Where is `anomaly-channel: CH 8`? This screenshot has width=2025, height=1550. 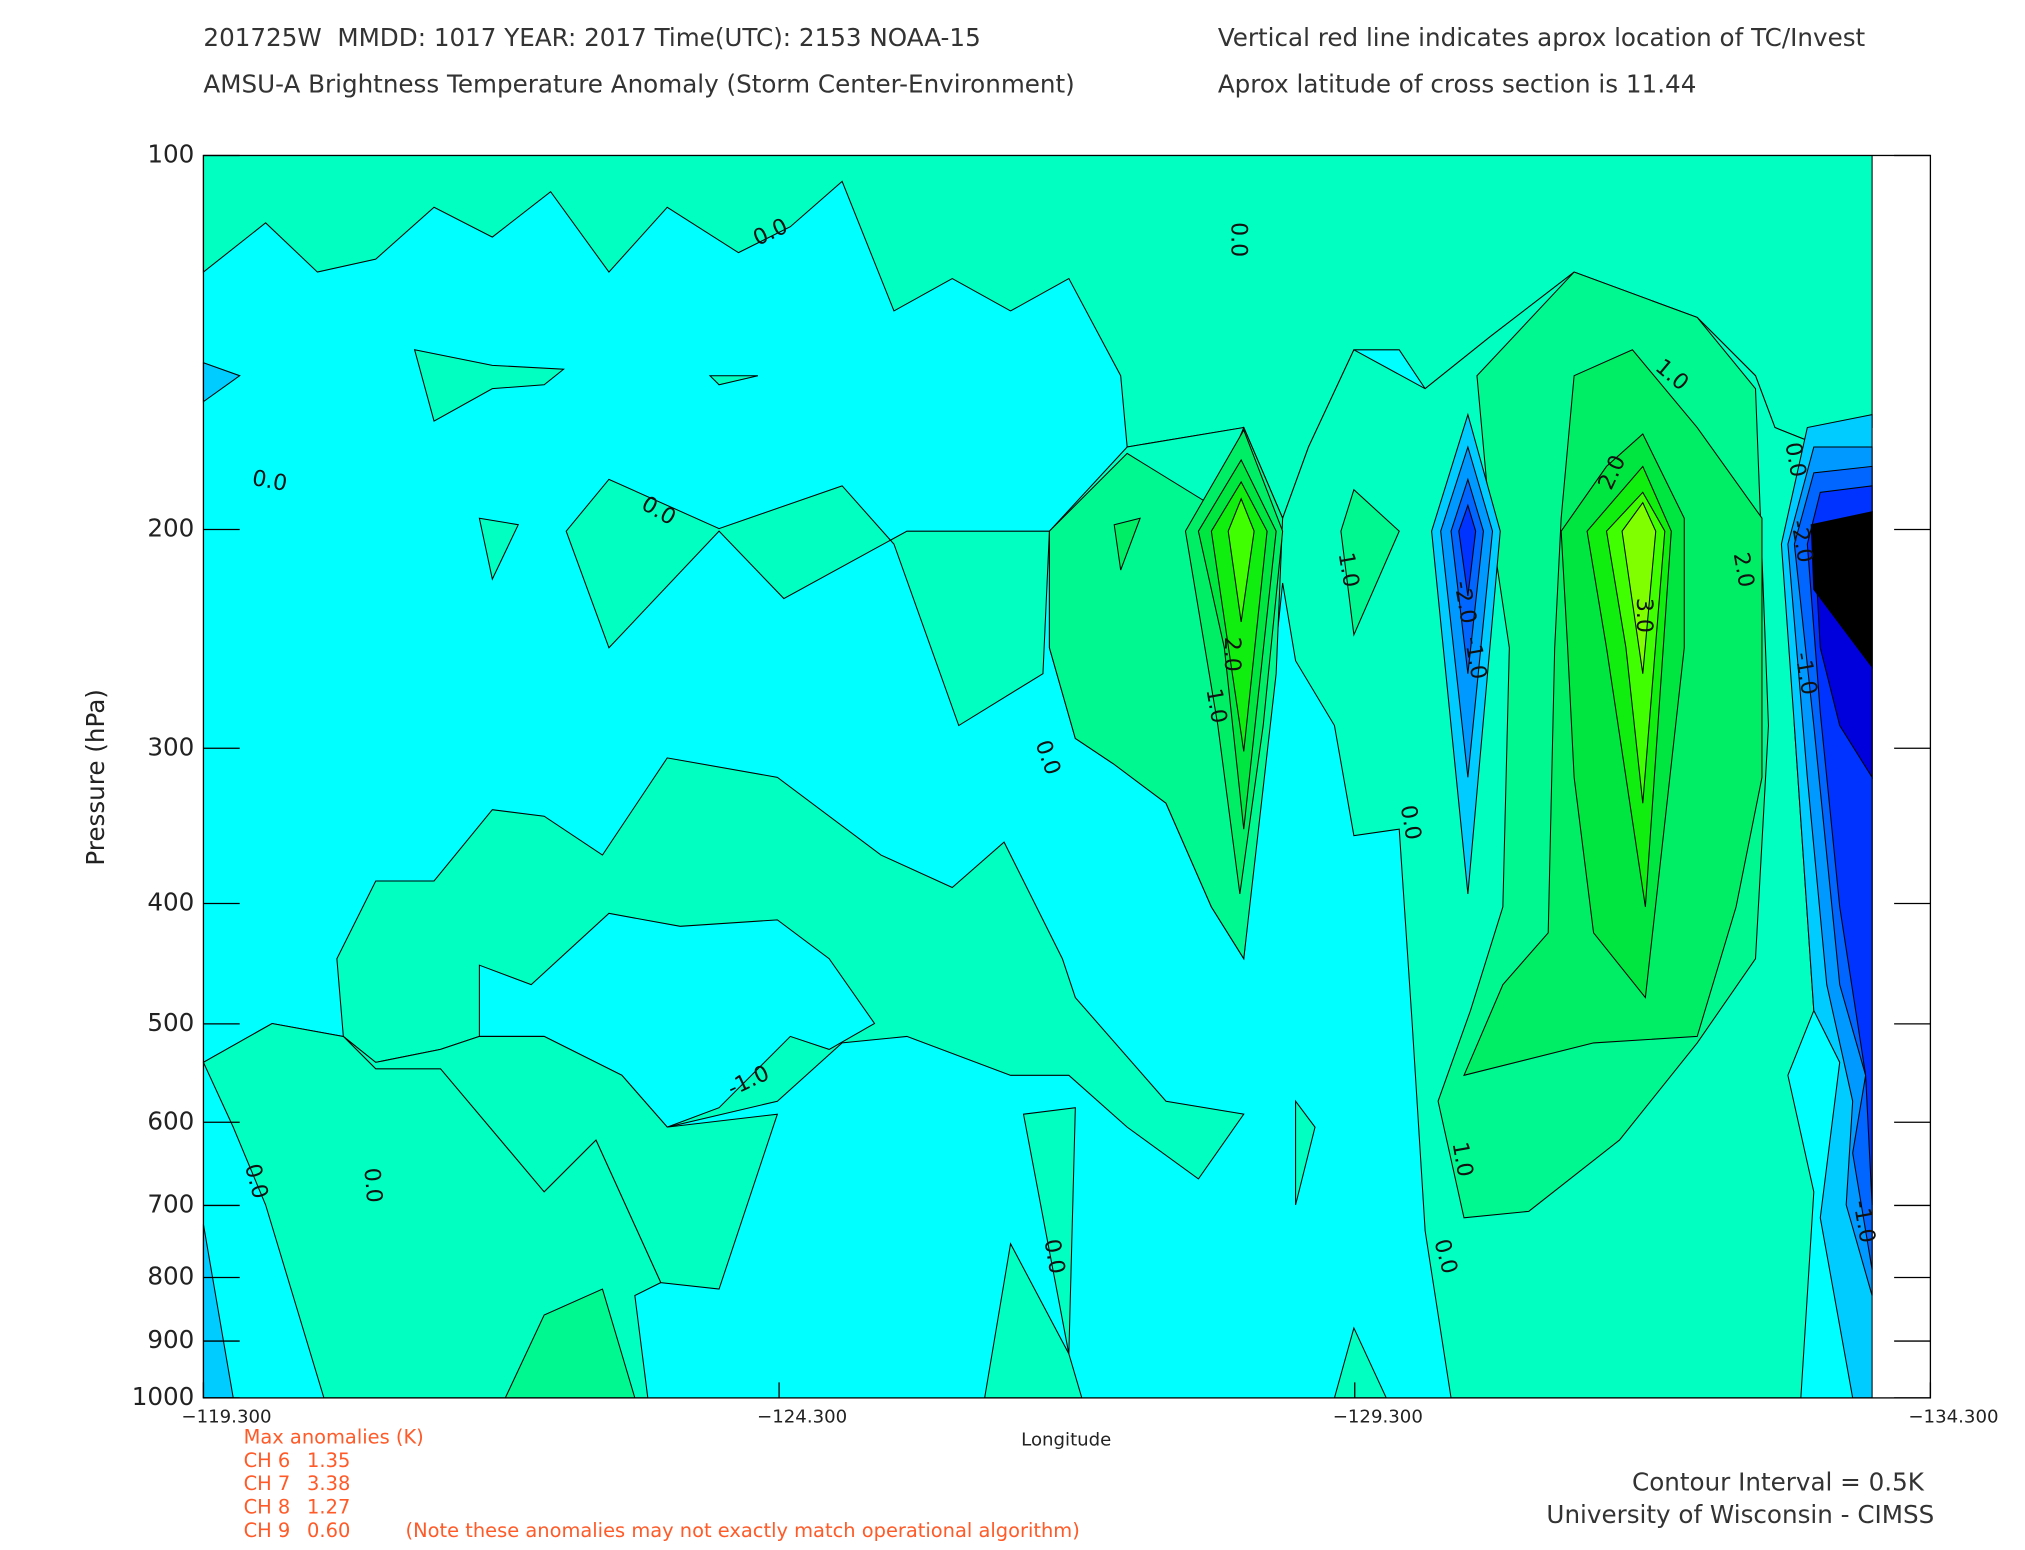 anomaly-channel: CH 8 is located at coordinates (267, 1507).